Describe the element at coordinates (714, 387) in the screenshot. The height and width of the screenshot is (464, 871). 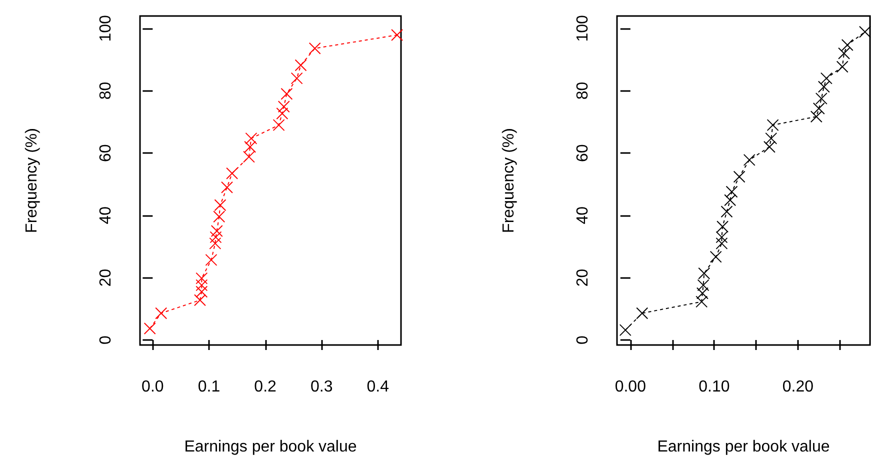
I see `x-tick-label: 0.10` at that location.